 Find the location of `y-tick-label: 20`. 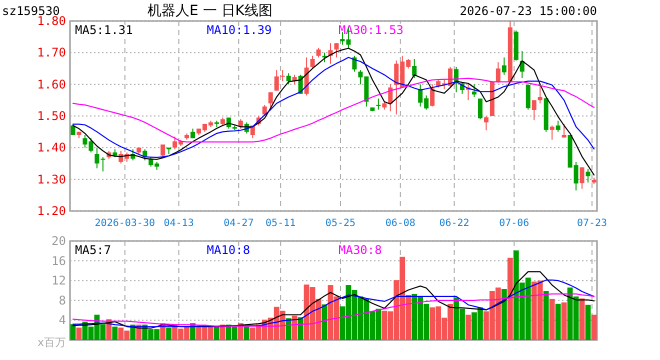

y-tick-label: 20 is located at coordinates (59, 241).